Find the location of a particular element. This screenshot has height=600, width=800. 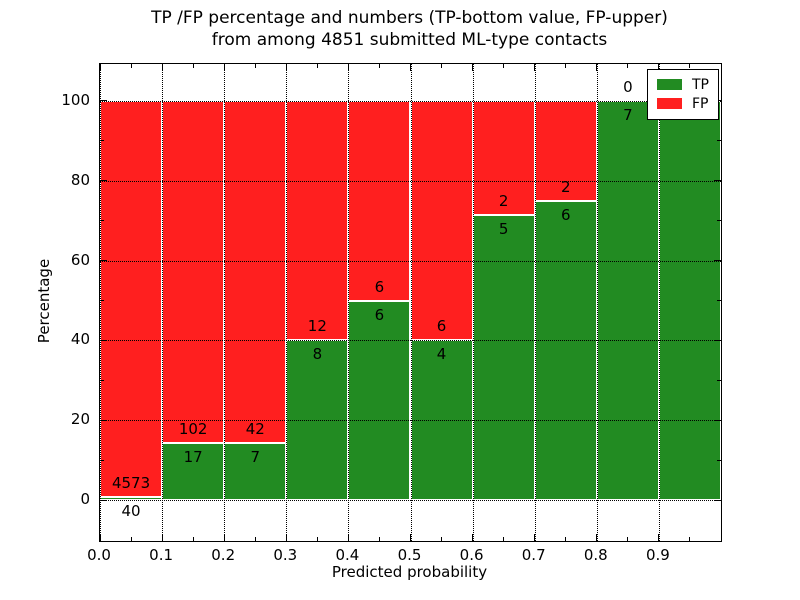

tp-legend-label: TP is located at coordinates (700, 84).